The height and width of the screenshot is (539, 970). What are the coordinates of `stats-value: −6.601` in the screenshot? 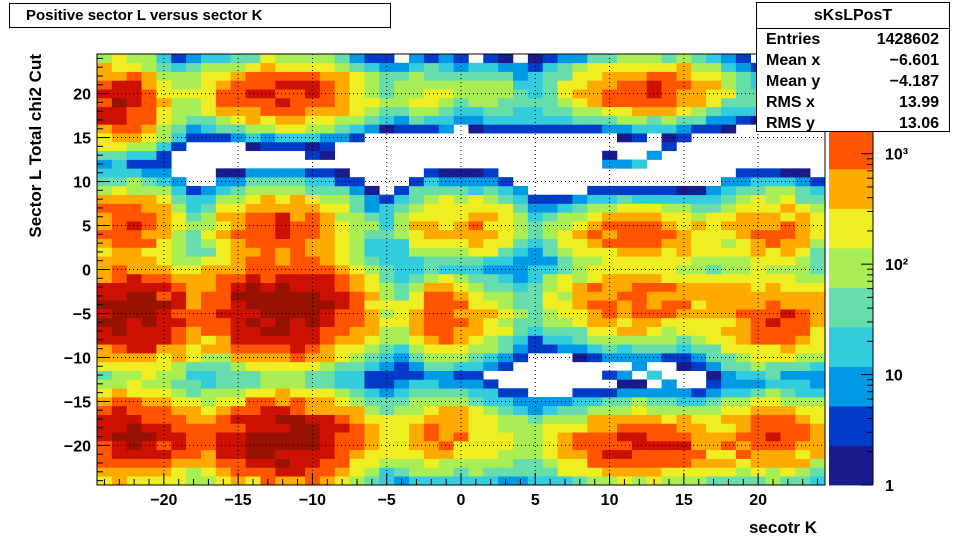 It's located at (914, 60).